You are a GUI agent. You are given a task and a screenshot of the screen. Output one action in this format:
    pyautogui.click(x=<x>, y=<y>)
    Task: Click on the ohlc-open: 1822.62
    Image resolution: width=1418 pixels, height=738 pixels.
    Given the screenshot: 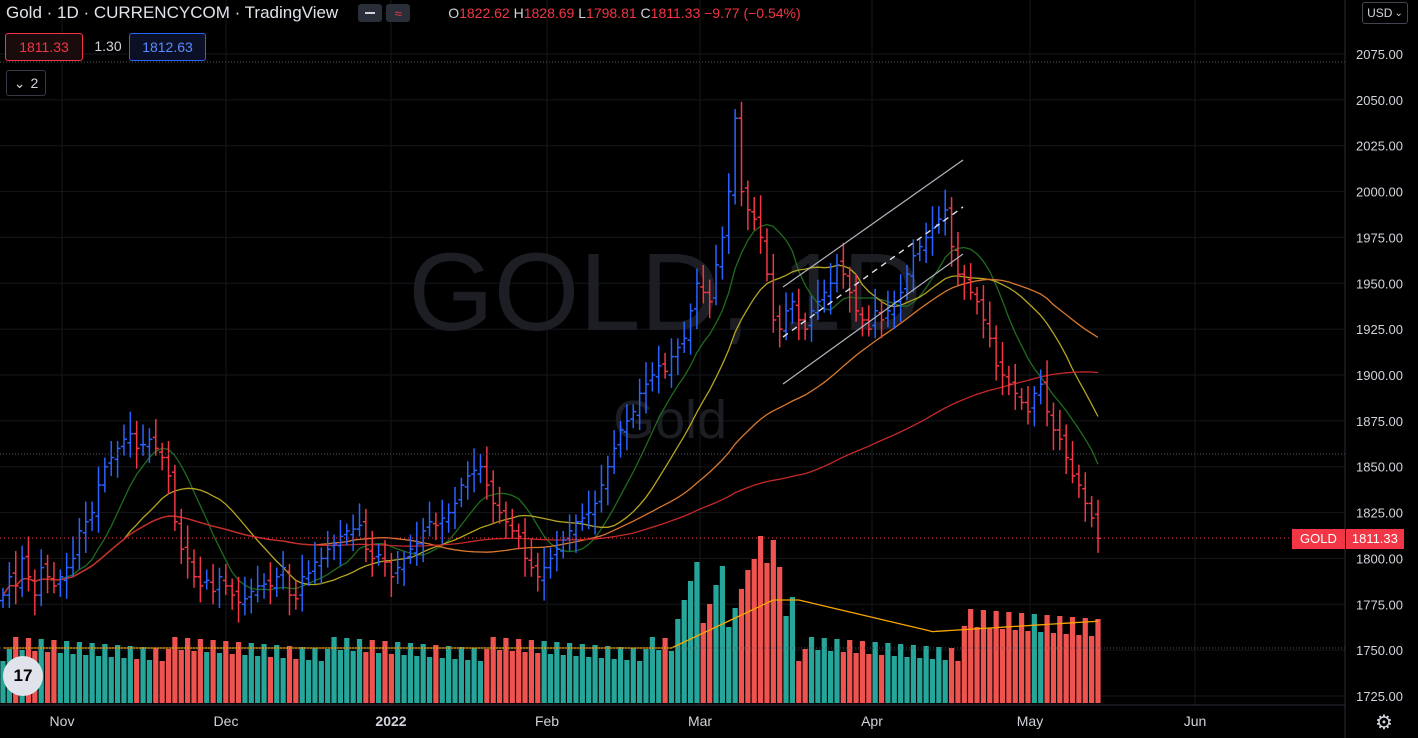 What is the action you would take?
    pyautogui.click(x=484, y=13)
    